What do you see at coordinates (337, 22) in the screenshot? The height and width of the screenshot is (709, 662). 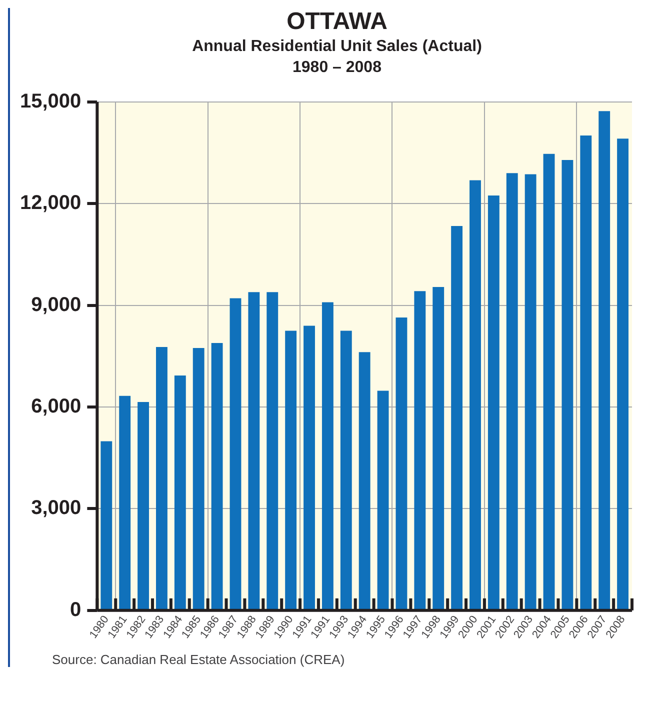 I see `chart-title: OTTAWA` at bounding box center [337, 22].